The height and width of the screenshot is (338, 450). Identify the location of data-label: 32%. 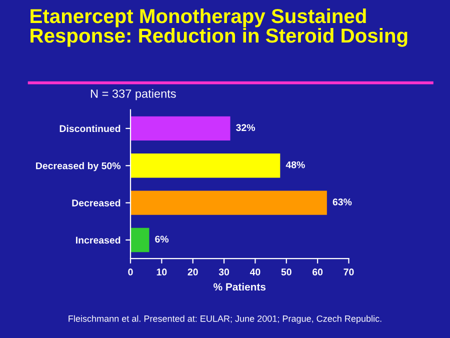
(246, 128).